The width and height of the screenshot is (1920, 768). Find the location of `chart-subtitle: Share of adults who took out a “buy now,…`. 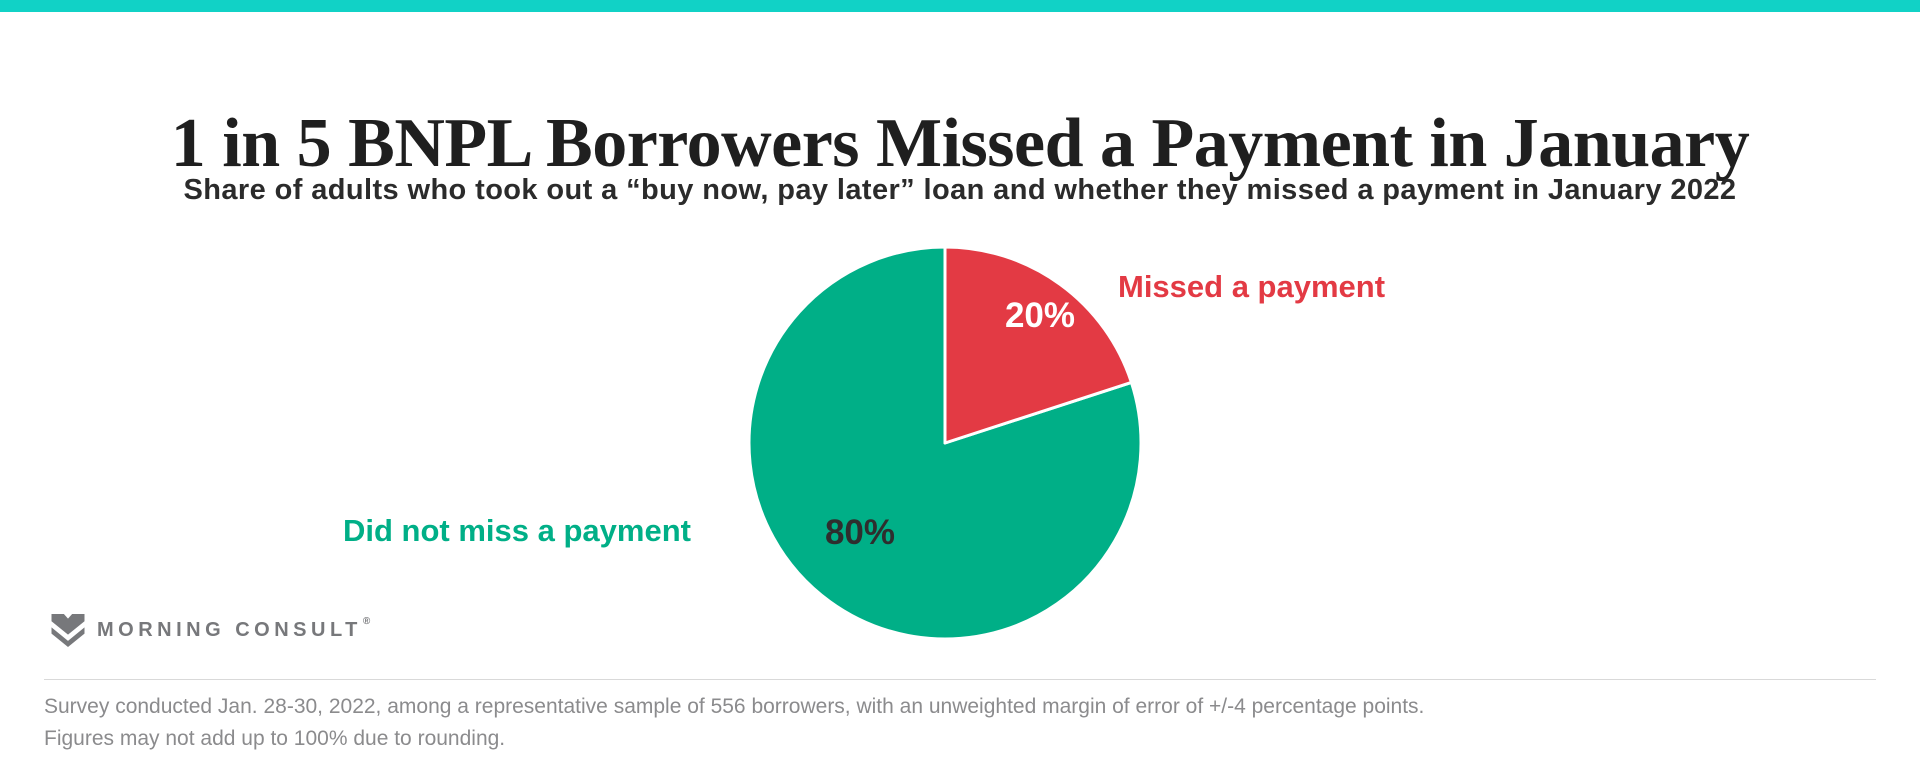

chart-subtitle: Share of adults who took out a “buy now,… is located at coordinates (960, 190).